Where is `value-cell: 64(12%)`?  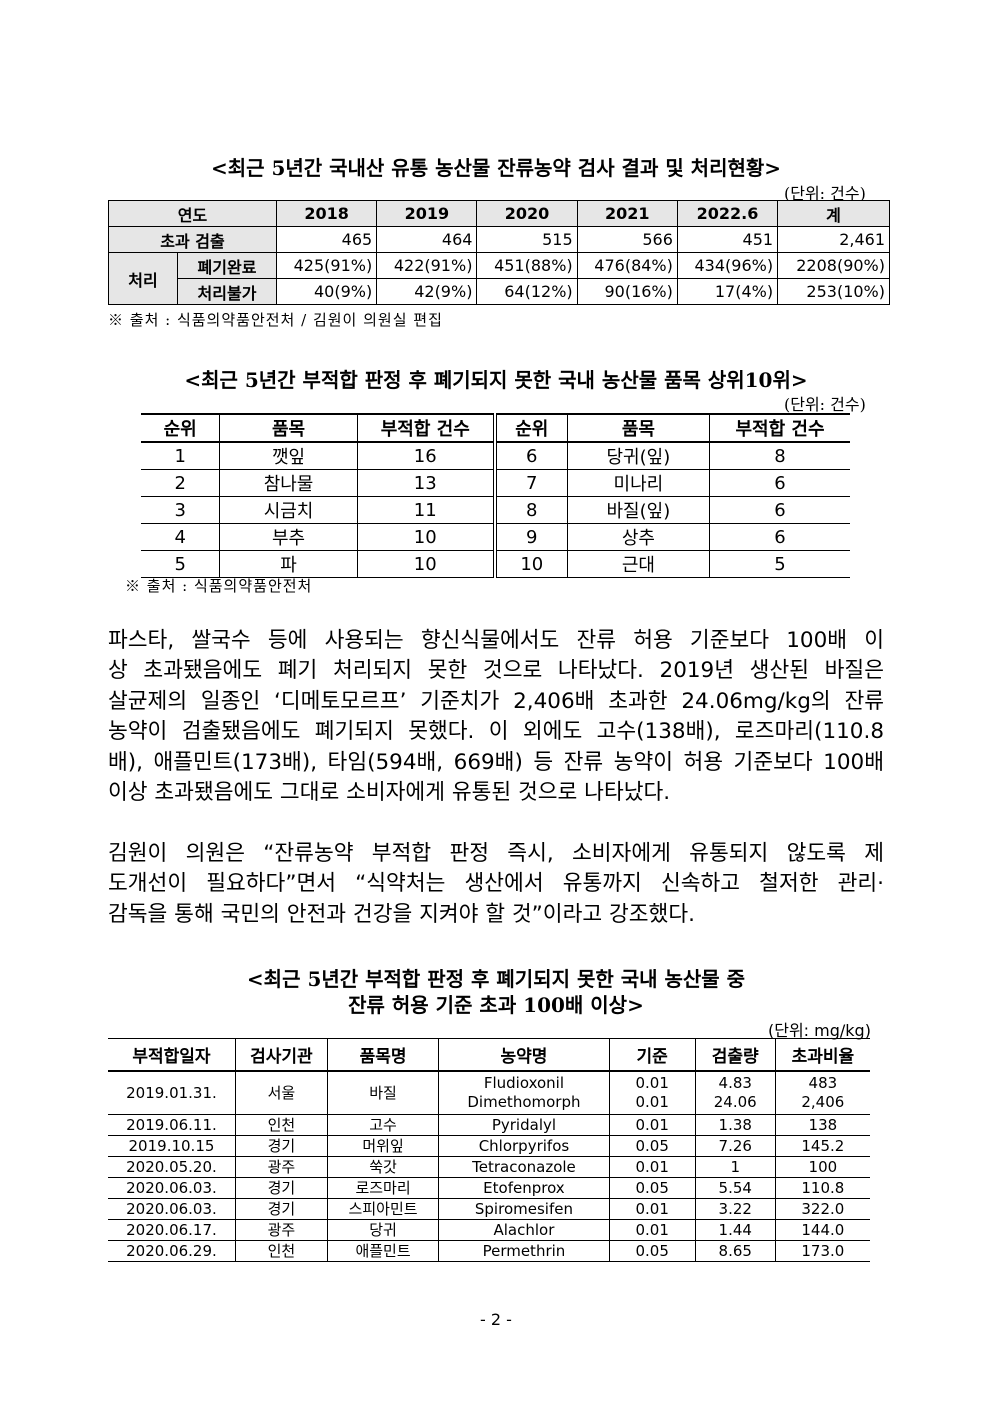 value-cell: 64(12%) is located at coordinates (527, 291).